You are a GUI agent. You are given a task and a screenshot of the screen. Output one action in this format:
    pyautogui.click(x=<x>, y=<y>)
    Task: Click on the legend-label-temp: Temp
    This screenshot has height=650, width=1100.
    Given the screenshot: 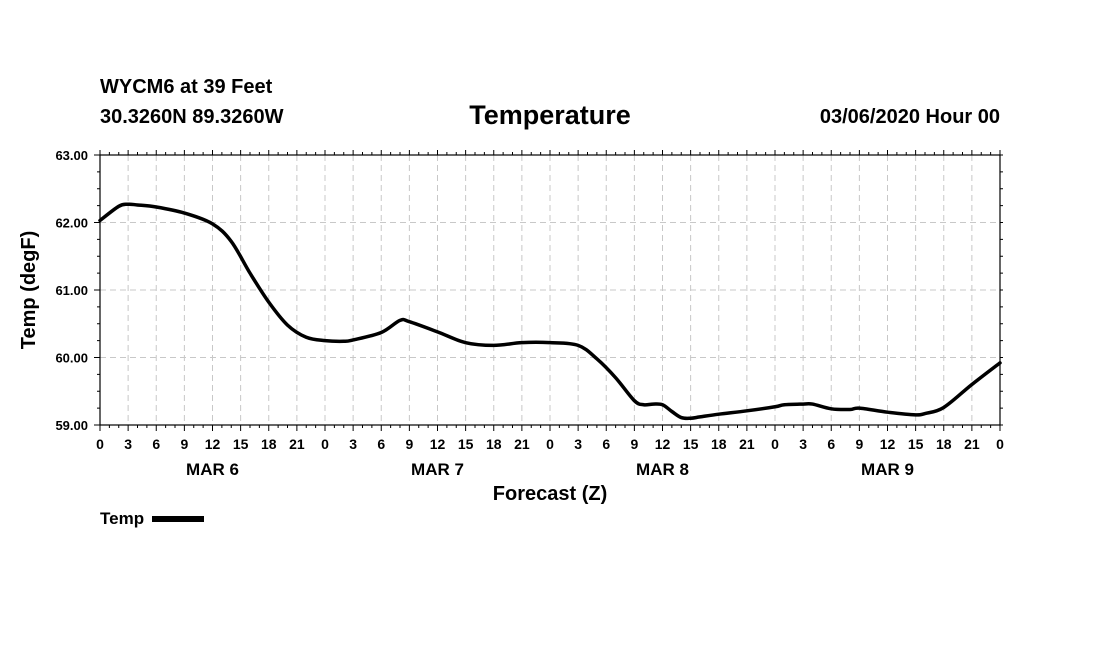 What is the action you would take?
    pyautogui.click(x=122, y=518)
    